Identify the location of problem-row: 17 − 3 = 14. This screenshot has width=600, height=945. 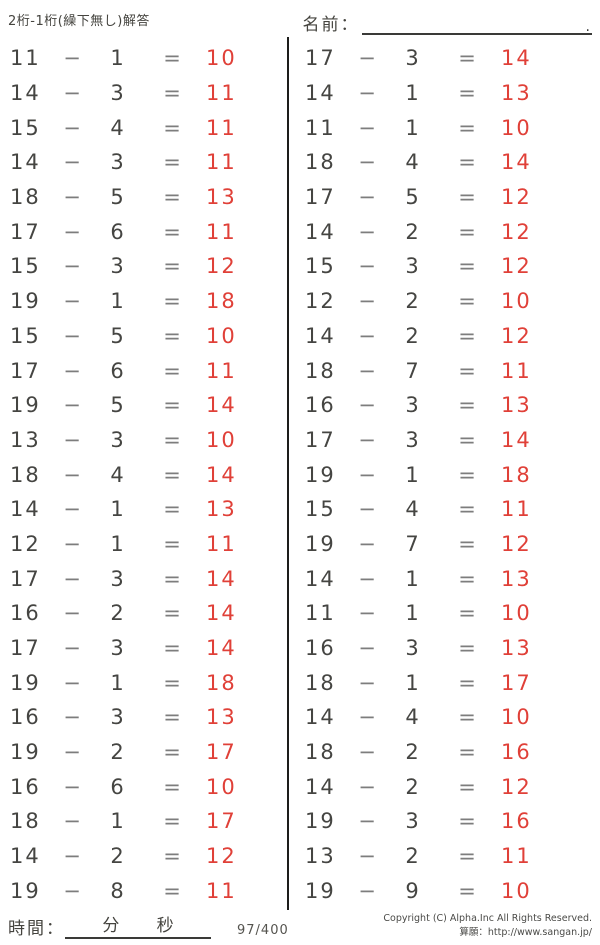
(447, 440).